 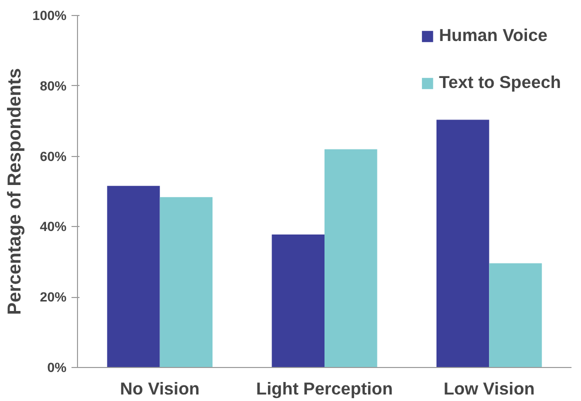 What do you see at coordinates (49, 15) in the screenshot?
I see `y-tick-label: 100%` at bounding box center [49, 15].